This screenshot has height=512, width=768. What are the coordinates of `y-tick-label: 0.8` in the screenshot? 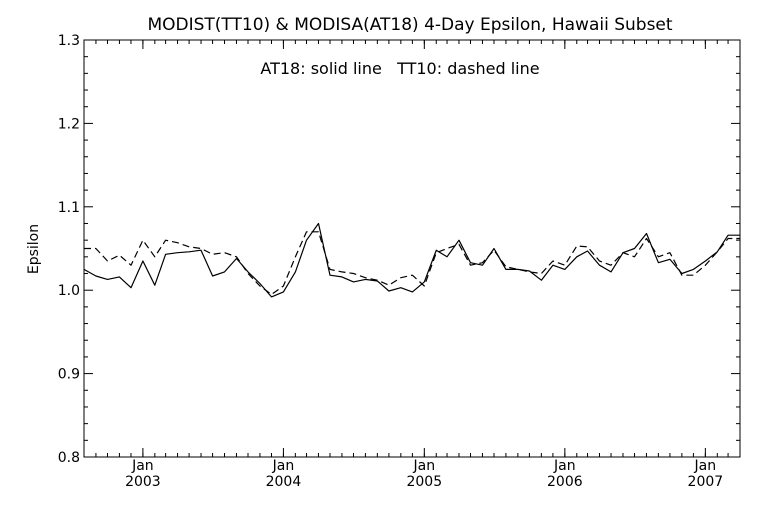 It's located at (69, 458).